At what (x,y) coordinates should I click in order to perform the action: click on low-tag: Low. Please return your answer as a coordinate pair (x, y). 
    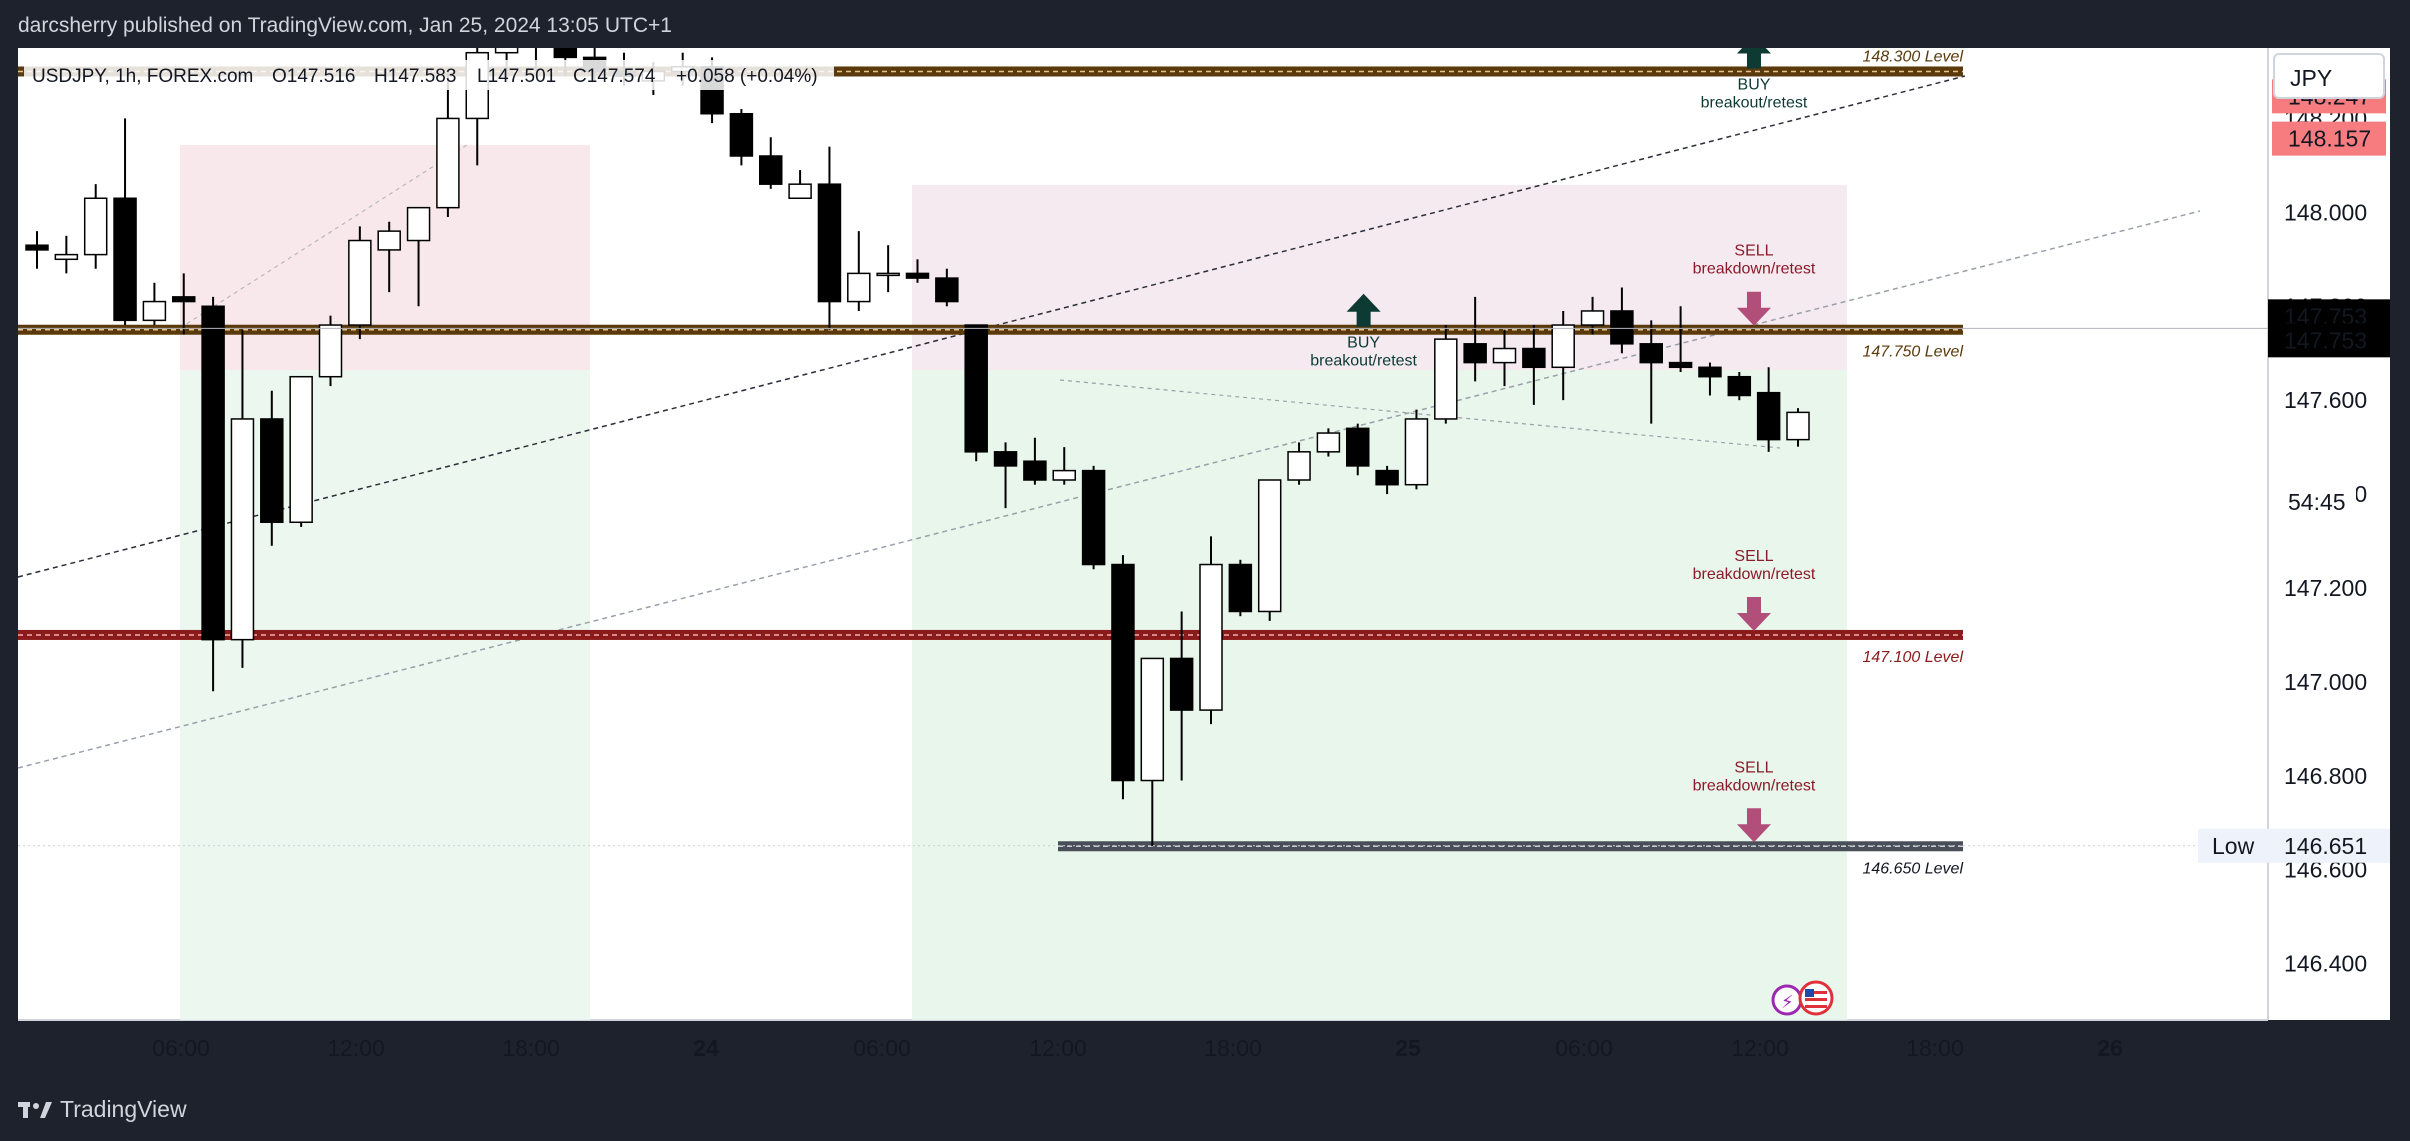
    Looking at the image, I should click on (2233, 846).